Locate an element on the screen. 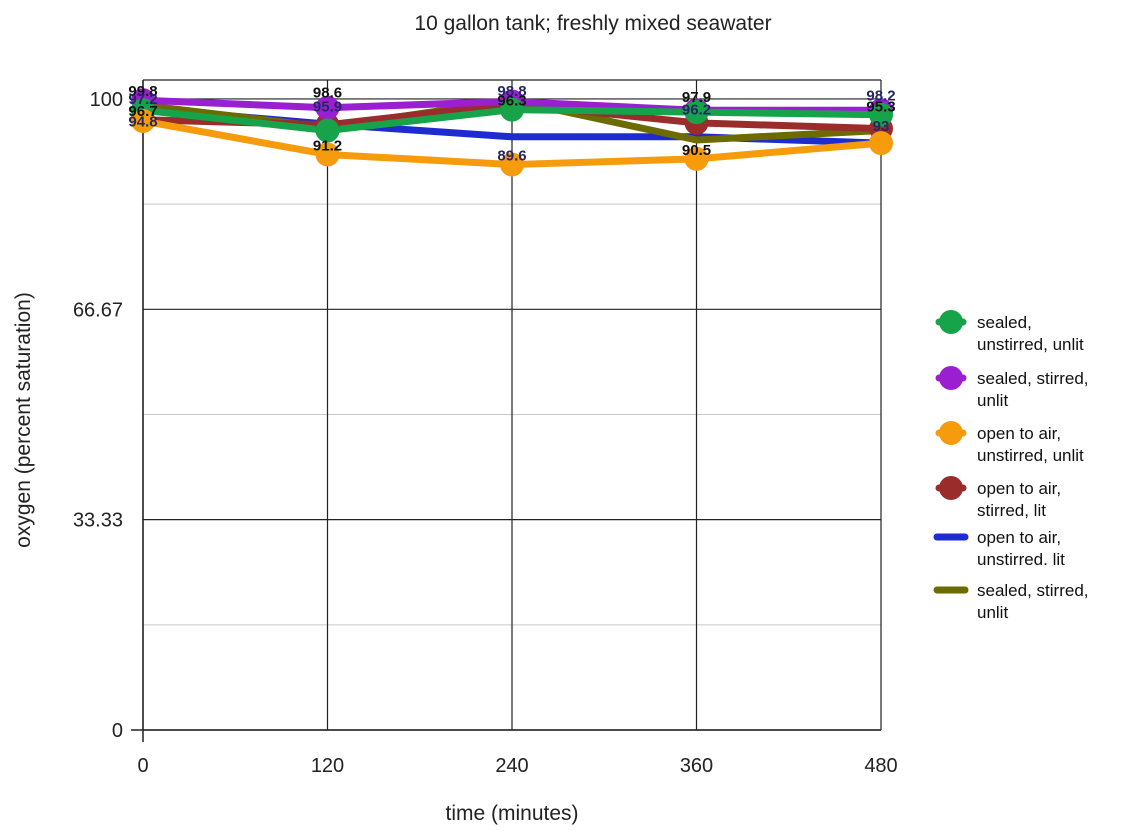 This screenshot has height=831, width=1125. legend-item-3: open to air, stirred, lit is located at coordinates (998, 498).